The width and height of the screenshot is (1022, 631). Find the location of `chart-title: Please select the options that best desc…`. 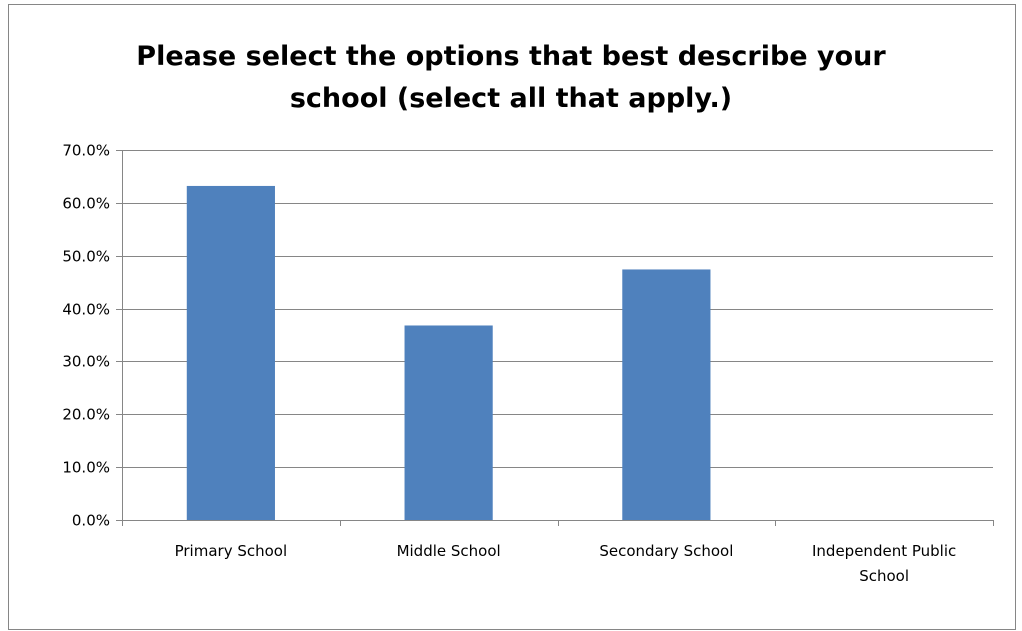

chart-title: Please select the options that best desc… is located at coordinates (511, 78).